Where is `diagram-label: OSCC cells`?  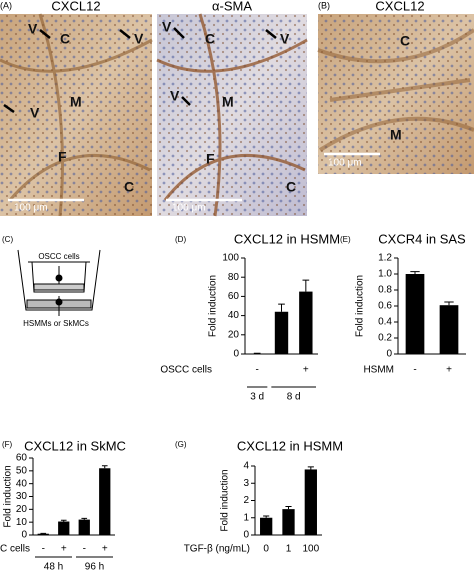
diagram-label: OSCC cells is located at coordinates (58, 256).